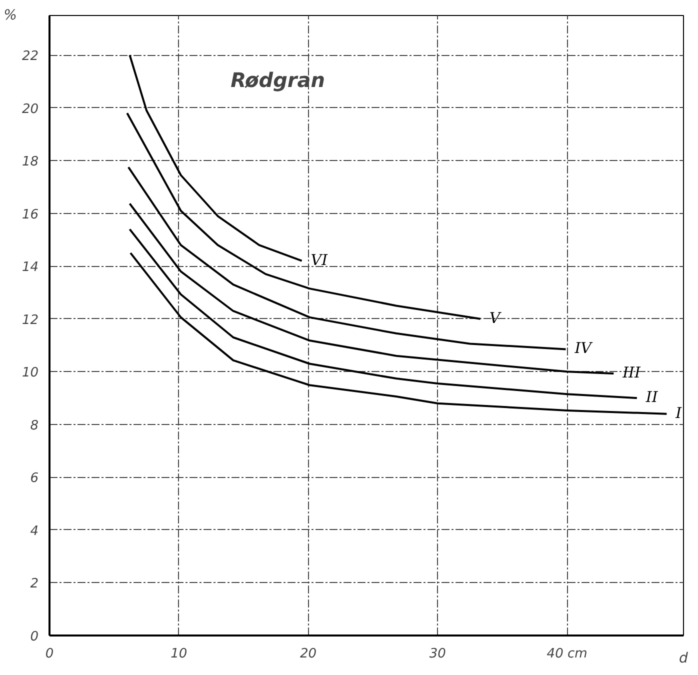 The height and width of the screenshot is (675, 698). What do you see at coordinates (34, 426) in the screenshot?
I see `y-tick-label: 8` at bounding box center [34, 426].